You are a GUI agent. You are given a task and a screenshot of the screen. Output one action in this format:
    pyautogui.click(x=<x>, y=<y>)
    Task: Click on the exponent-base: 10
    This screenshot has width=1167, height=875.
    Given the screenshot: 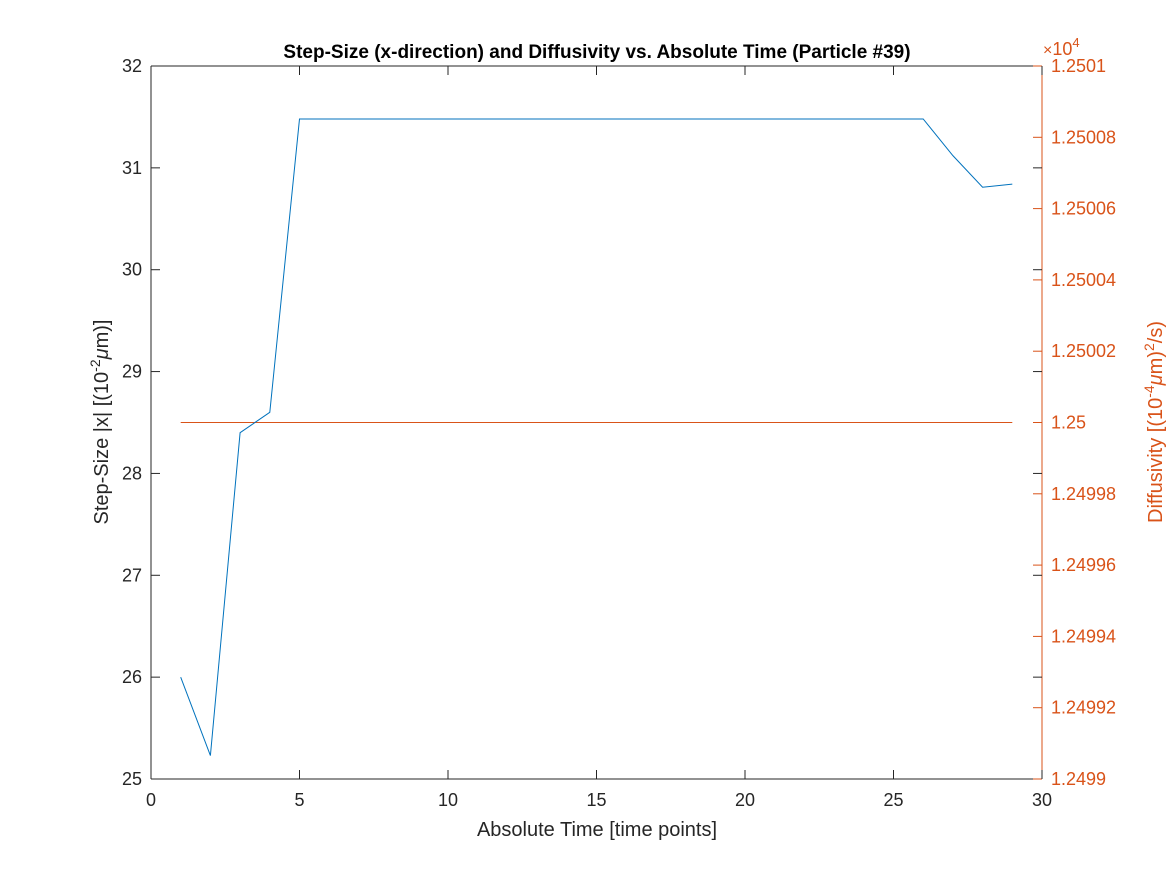 What is the action you would take?
    pyautogui.click(x=1062, y=49)
    